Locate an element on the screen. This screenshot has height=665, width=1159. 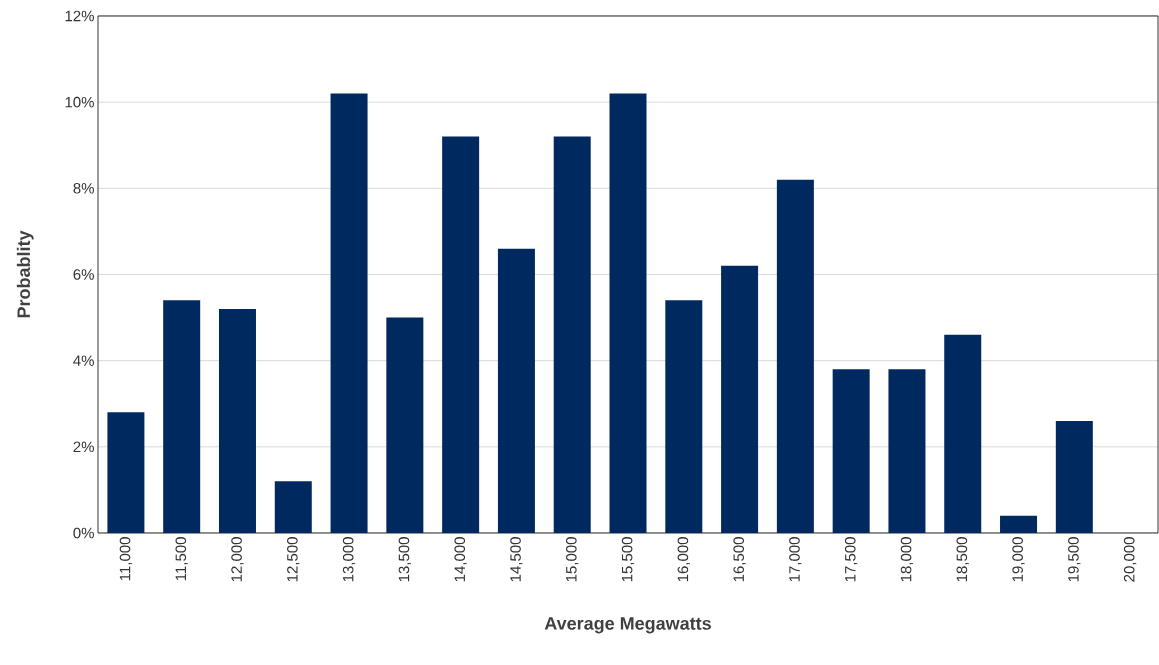
x-tick-label: 13,500 is located at coordinates (405, 559).